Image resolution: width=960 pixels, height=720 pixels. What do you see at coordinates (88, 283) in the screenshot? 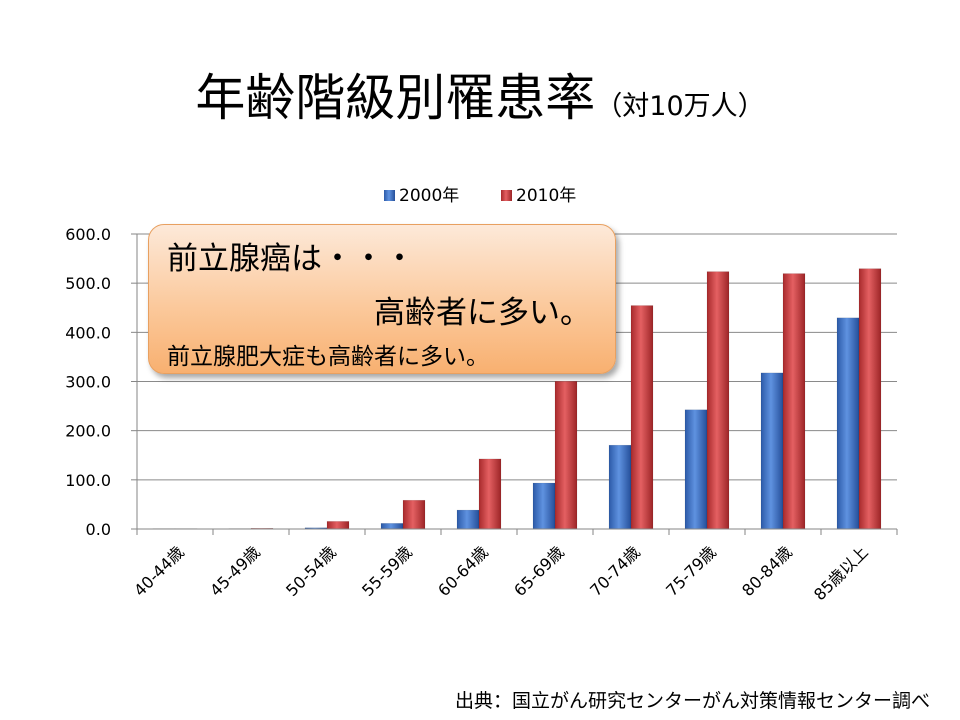
I see `y-tick-label: 500.0` at bounding box center [88, 283].